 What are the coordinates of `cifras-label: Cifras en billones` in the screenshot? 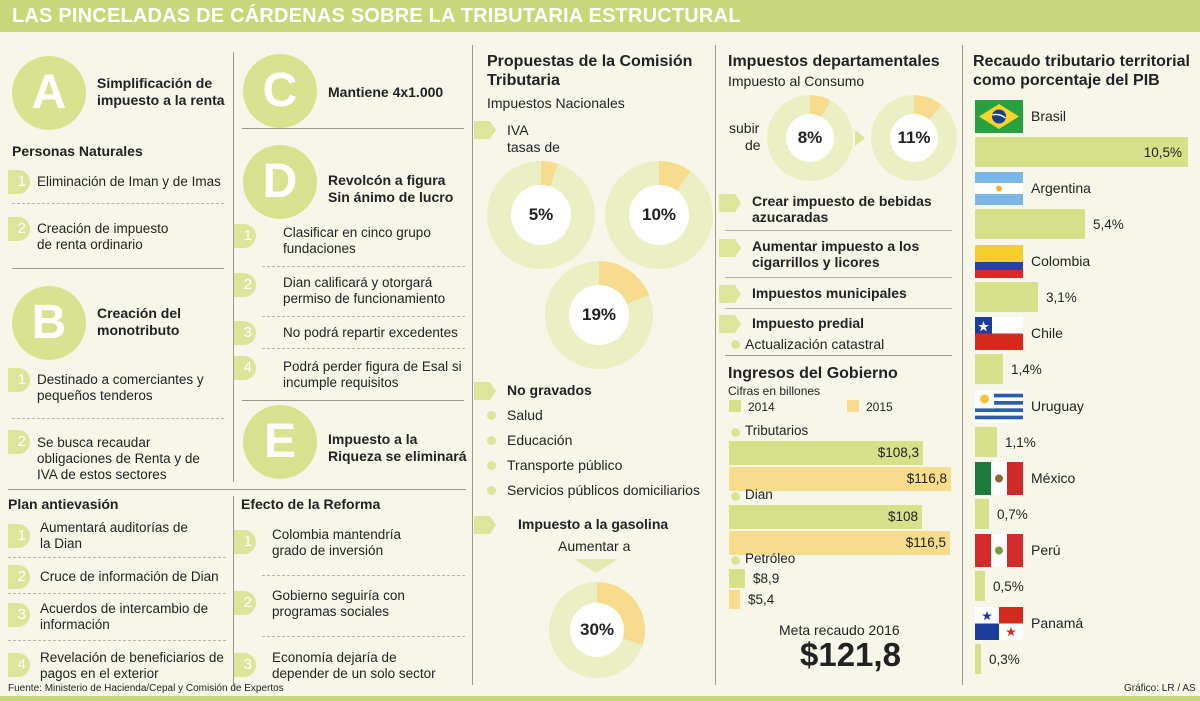 It's located at (774, 391).